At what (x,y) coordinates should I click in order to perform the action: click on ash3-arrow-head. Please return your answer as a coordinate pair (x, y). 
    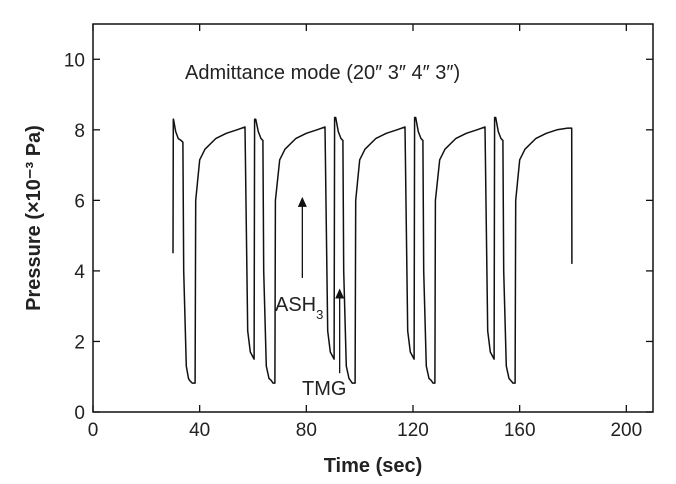
    Looking at the image, I should click on (302, 201).